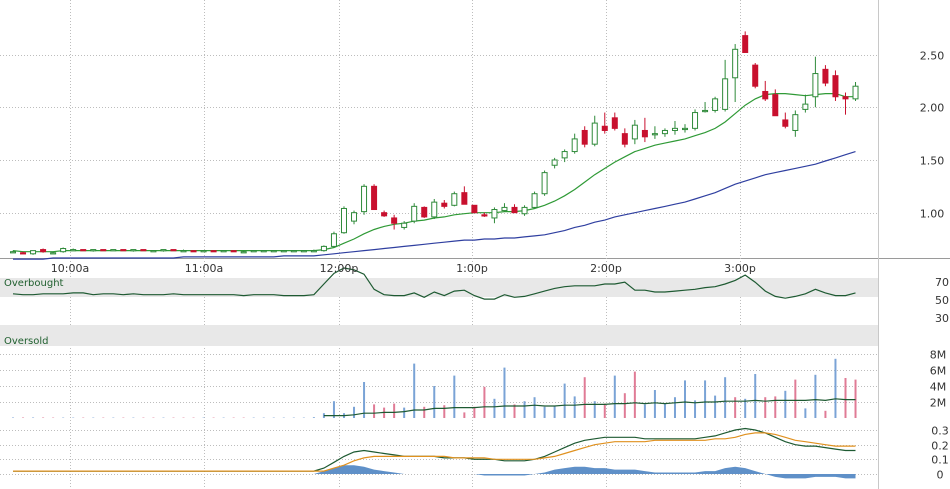 Image resolution: width=950 pixels, height=489 pixels. Describe the element at coordinates (942, 282) in the screenshot. I see `oscillator-axis-tick-label: 70` at that location.